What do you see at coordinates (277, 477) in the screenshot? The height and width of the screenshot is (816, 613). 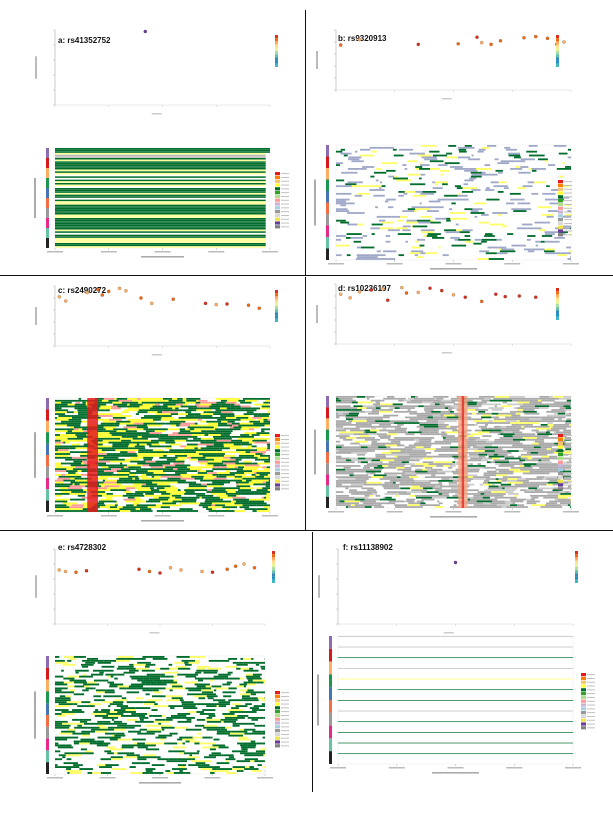 I see `state-legend-swatch` at bounding box center [277, 477].